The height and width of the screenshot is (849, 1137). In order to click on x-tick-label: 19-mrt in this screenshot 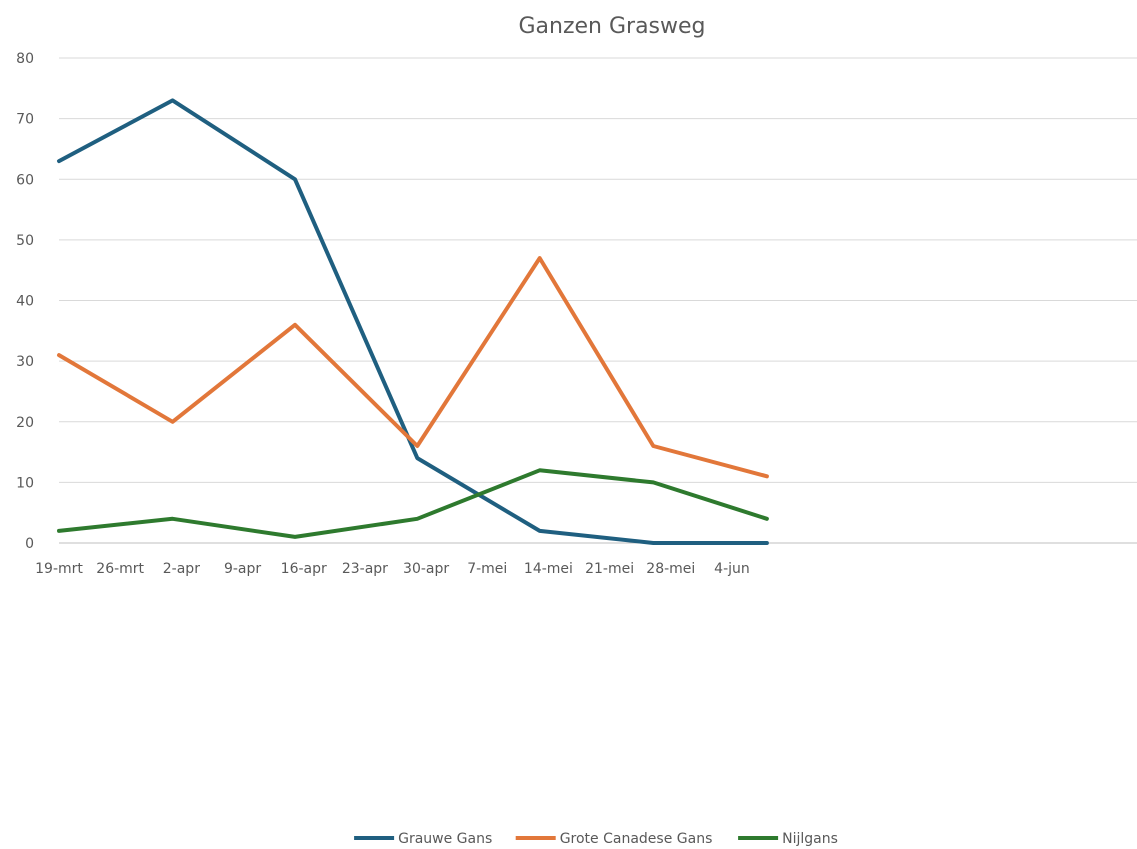, I will do `click(59, 569)`.